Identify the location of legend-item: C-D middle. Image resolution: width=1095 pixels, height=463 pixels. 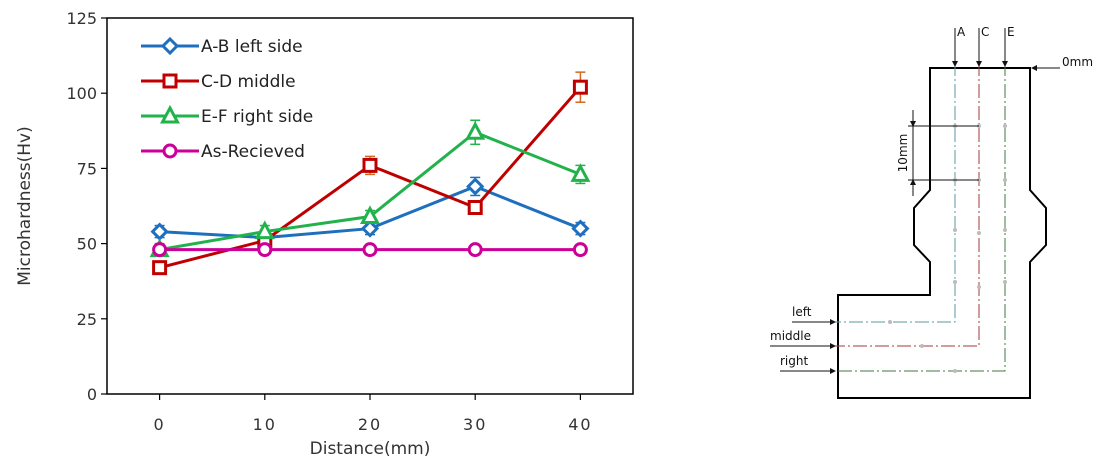
(218, 82).